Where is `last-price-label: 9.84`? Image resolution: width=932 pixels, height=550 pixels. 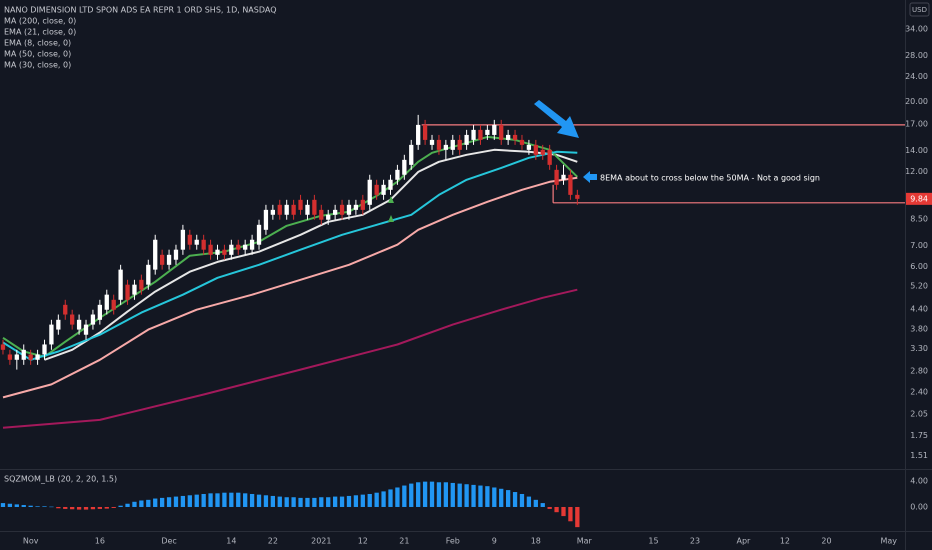 last-price-label: 9.84 is located at coordinates (919, 198).